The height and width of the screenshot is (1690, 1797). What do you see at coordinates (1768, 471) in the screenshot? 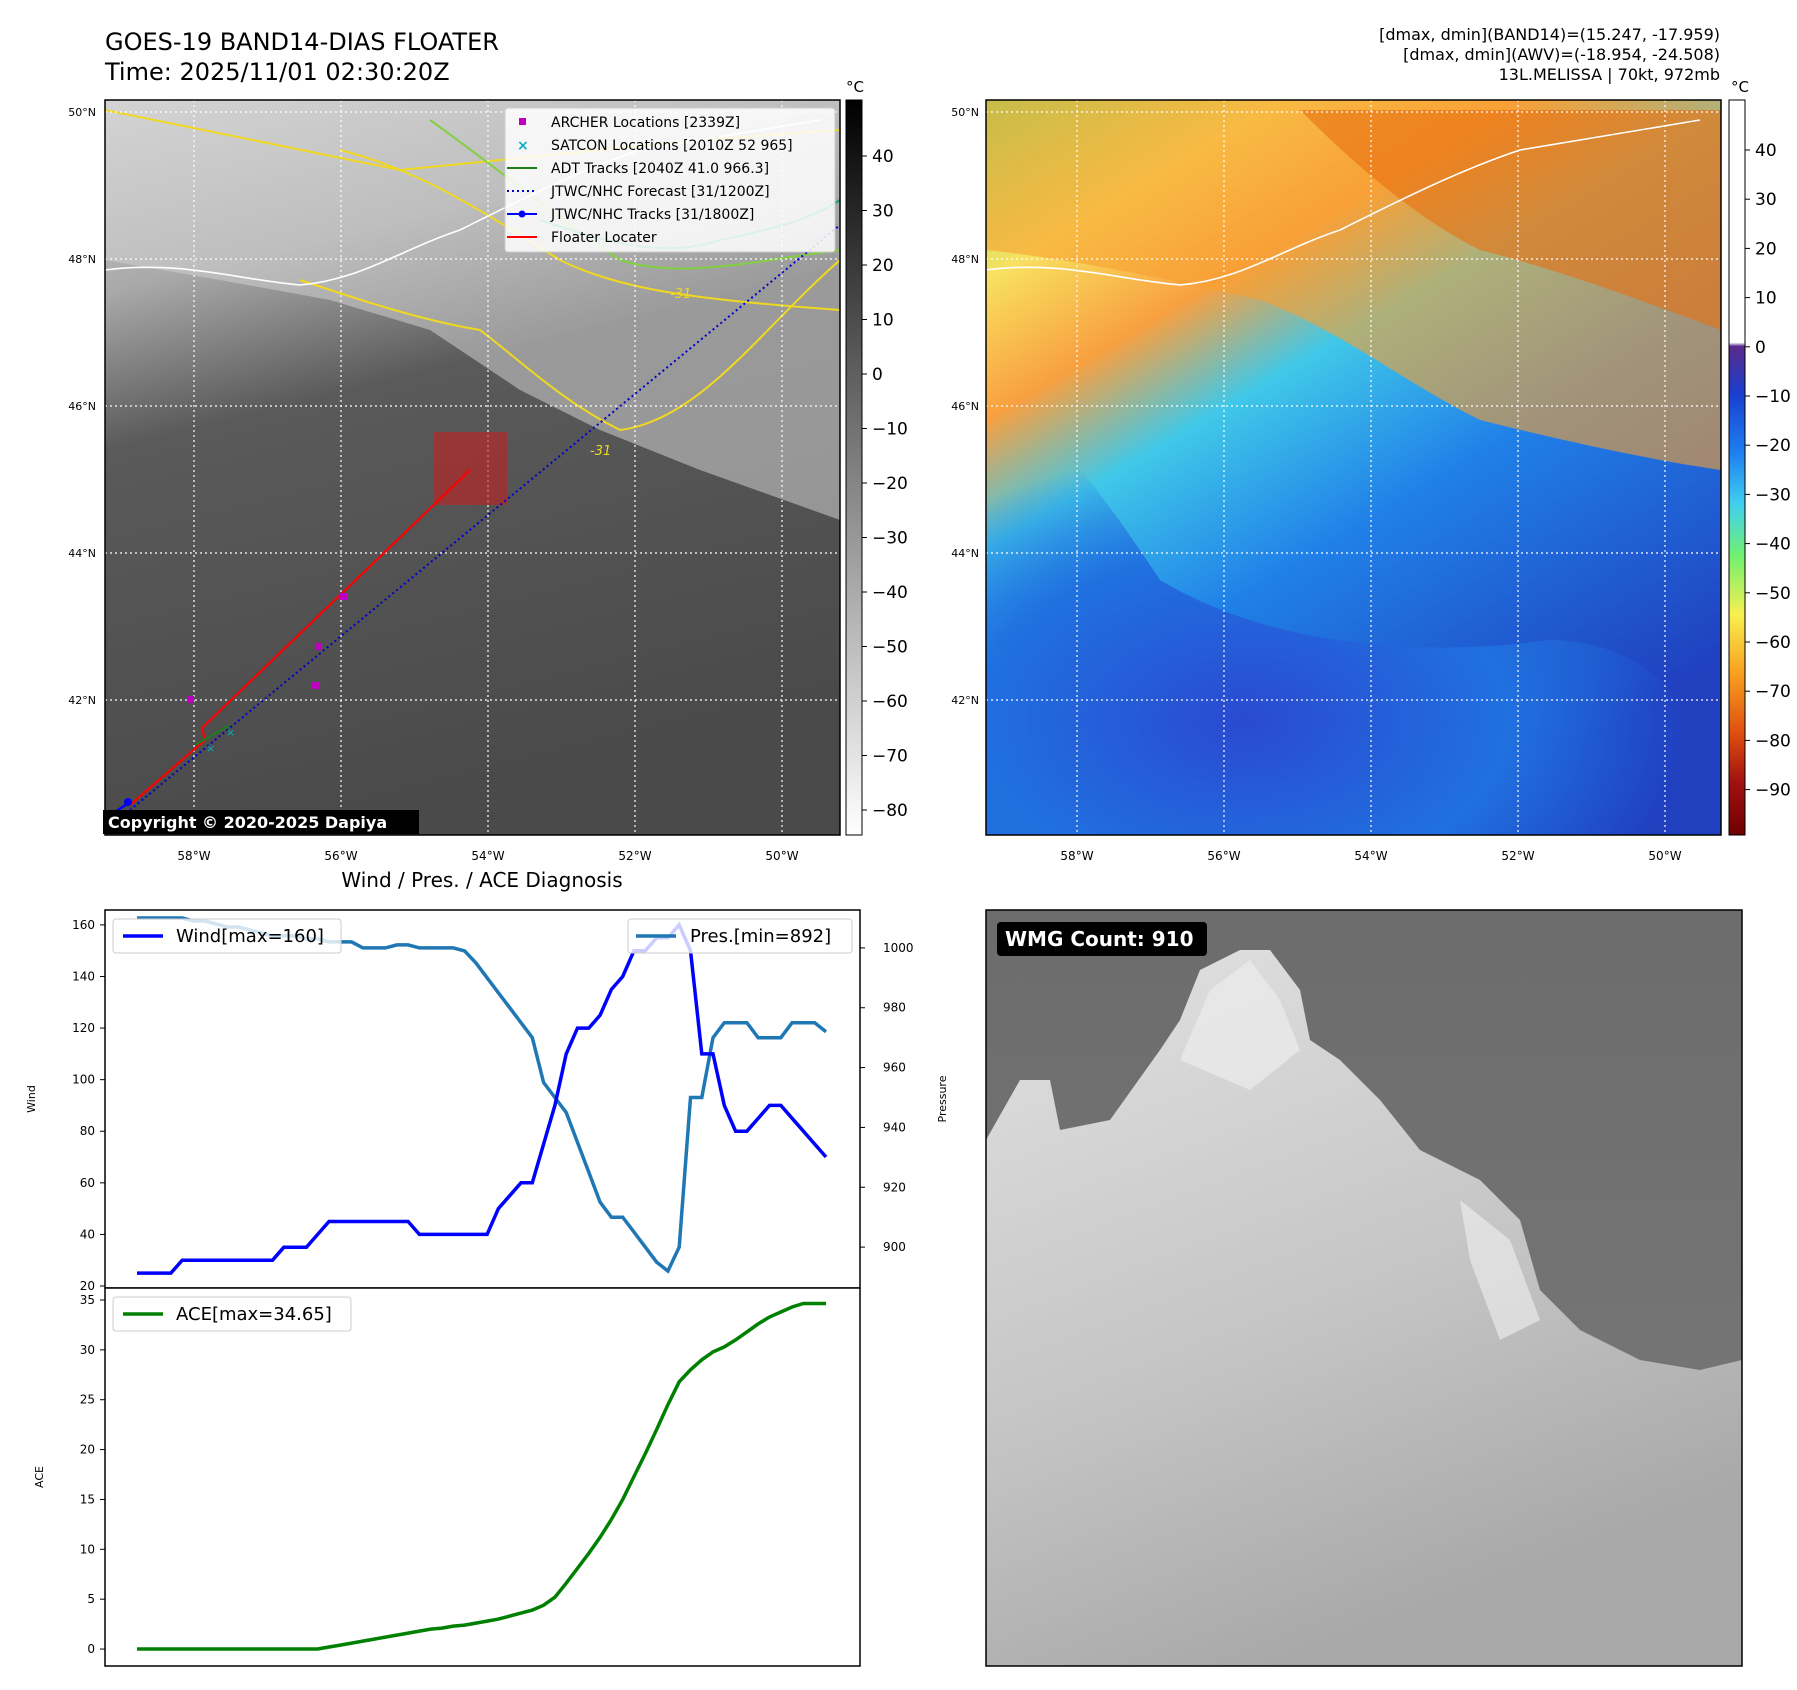
I see `color-colorbar-ticks: 40 30 20 10 0 −10 −20 −30 −40 −50 −60 −70 −80 −90` at bounding box center [1768, 471].